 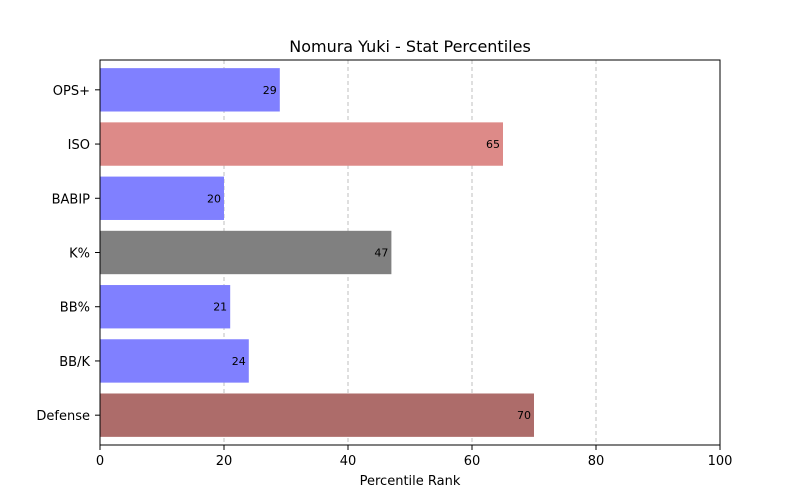 I want to click on y-tick-label: Defense, so click(x=63, y=416).